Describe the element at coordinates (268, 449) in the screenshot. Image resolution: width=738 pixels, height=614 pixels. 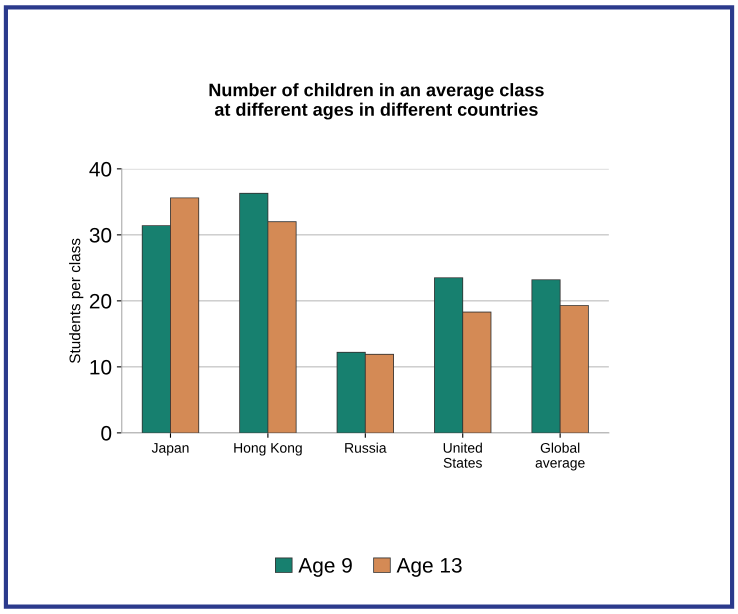
I see `x-tick-label: Hong Kong` at that location.